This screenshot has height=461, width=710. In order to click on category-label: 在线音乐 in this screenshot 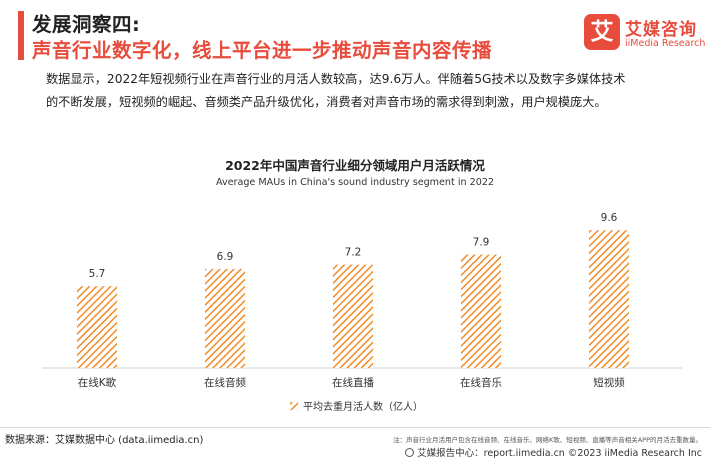, I will do `click(481, 382)`.